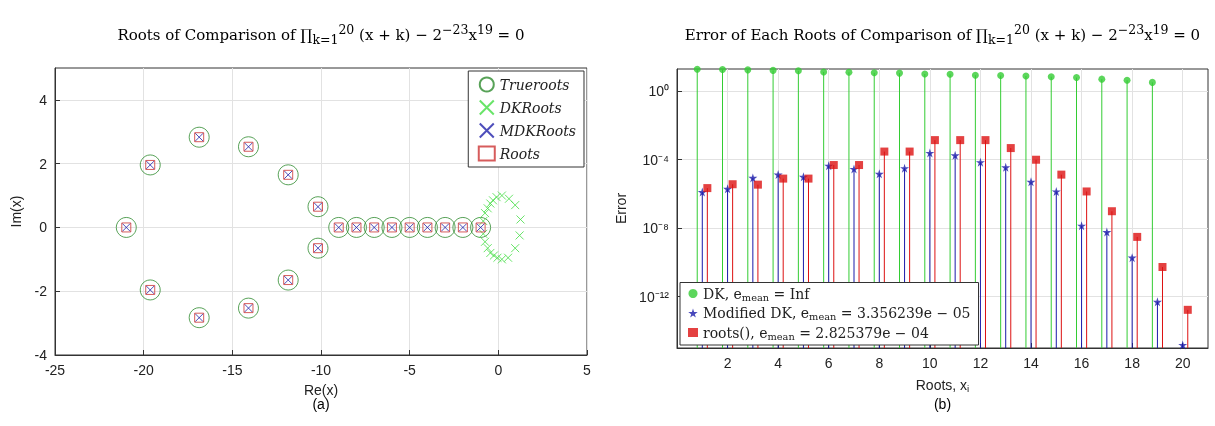 The image size is (1215, 426). What do you see at coordinates (321, 390) in the screenshot?
I see `x-axis-title: Re(x)` at bounding box center [321, 390].